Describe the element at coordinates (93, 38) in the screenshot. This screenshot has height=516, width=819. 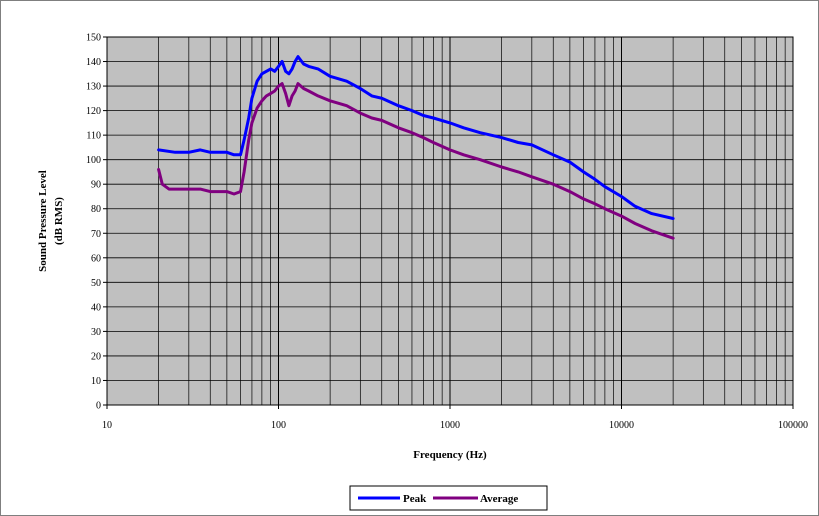
I see `y-tick-label: 150` at that location.